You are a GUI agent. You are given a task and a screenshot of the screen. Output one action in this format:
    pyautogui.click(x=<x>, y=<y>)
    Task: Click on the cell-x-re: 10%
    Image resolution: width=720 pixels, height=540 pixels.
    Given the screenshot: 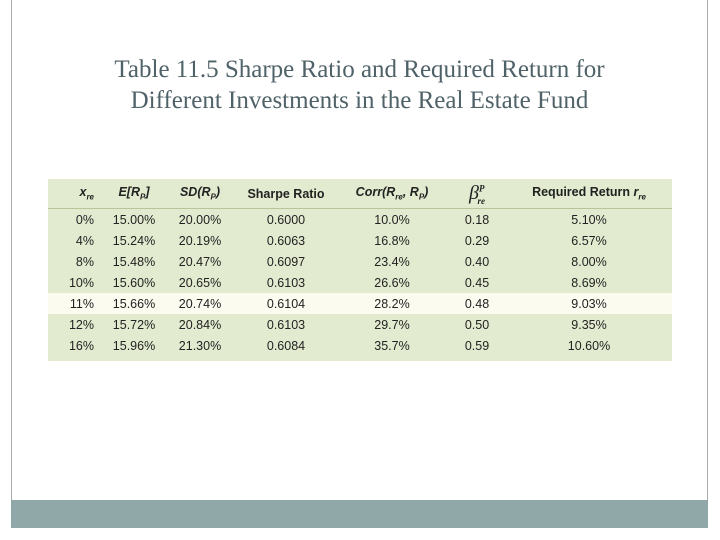 What is the action you would take?
    pyautogui.click(x=81, y=282)
    